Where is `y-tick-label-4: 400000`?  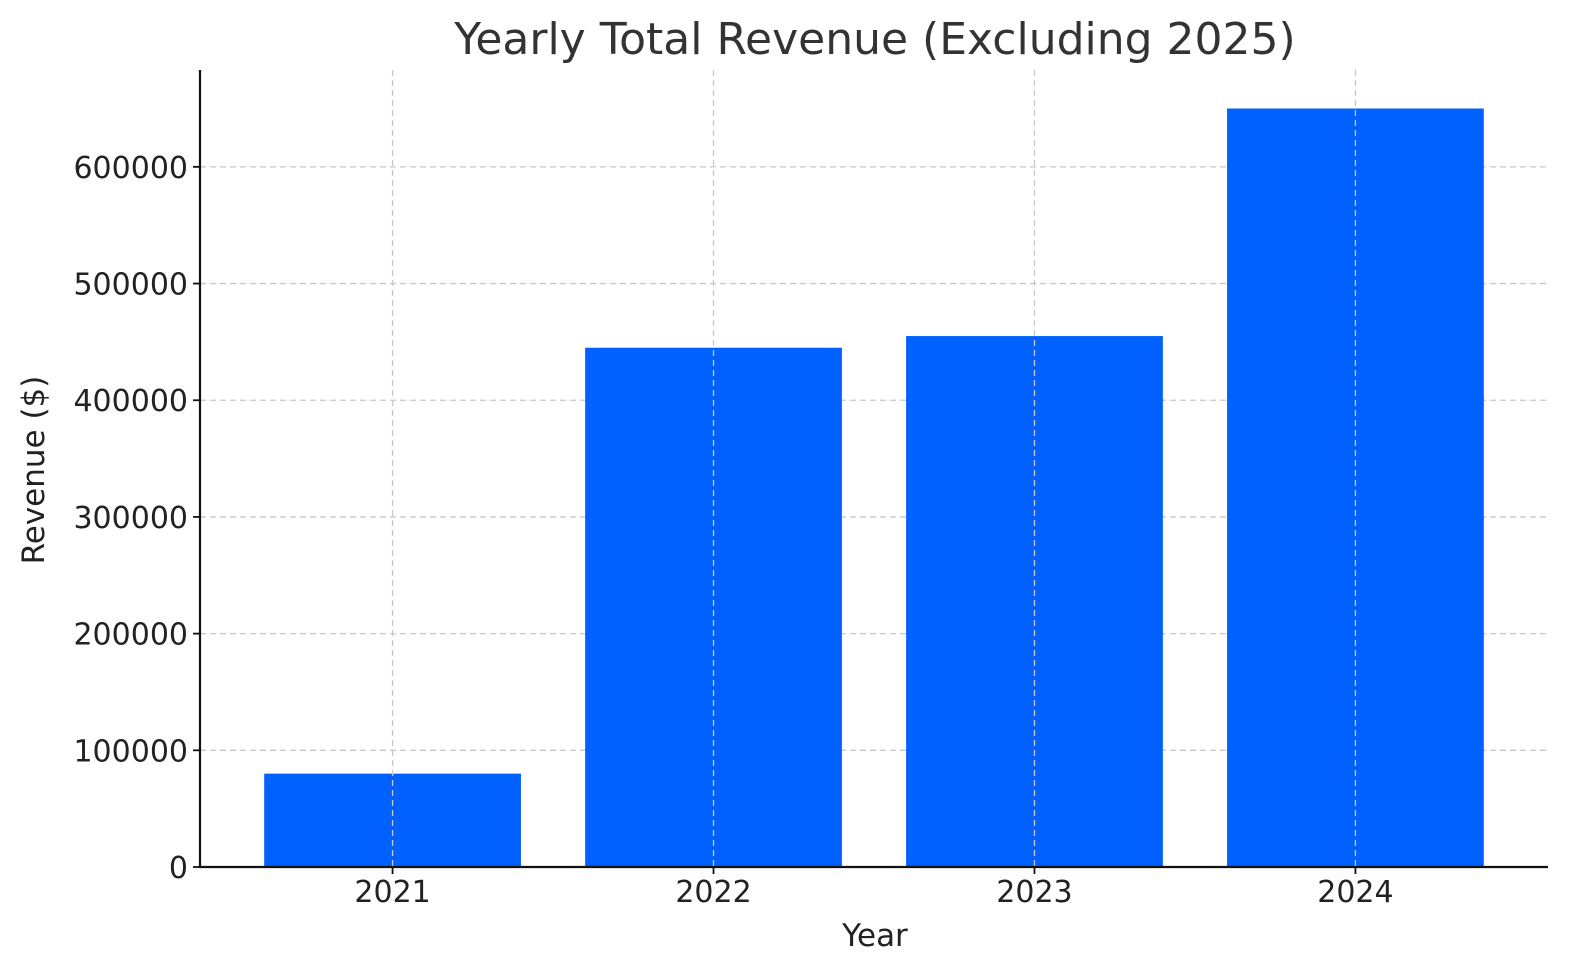 y-tick-label-4: 400000 is located at coordinates (130, 401).